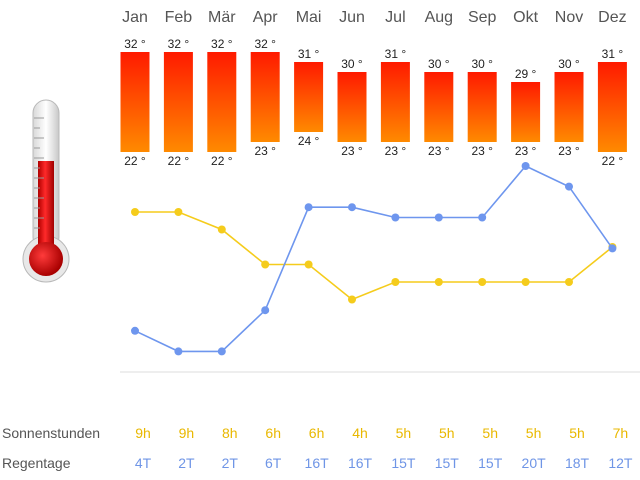  What do you see at coordinates (621, 433) in the screenshot?
I see `sunshine-value: 7h` at bounding box center [621, 433].